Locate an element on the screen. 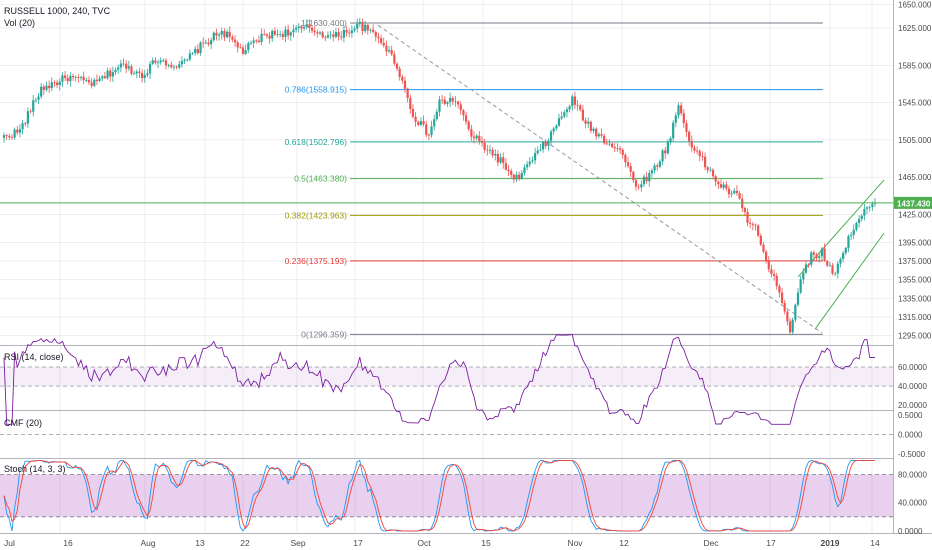  volume-title: Vol (20) is located at coordinates (19, 23).